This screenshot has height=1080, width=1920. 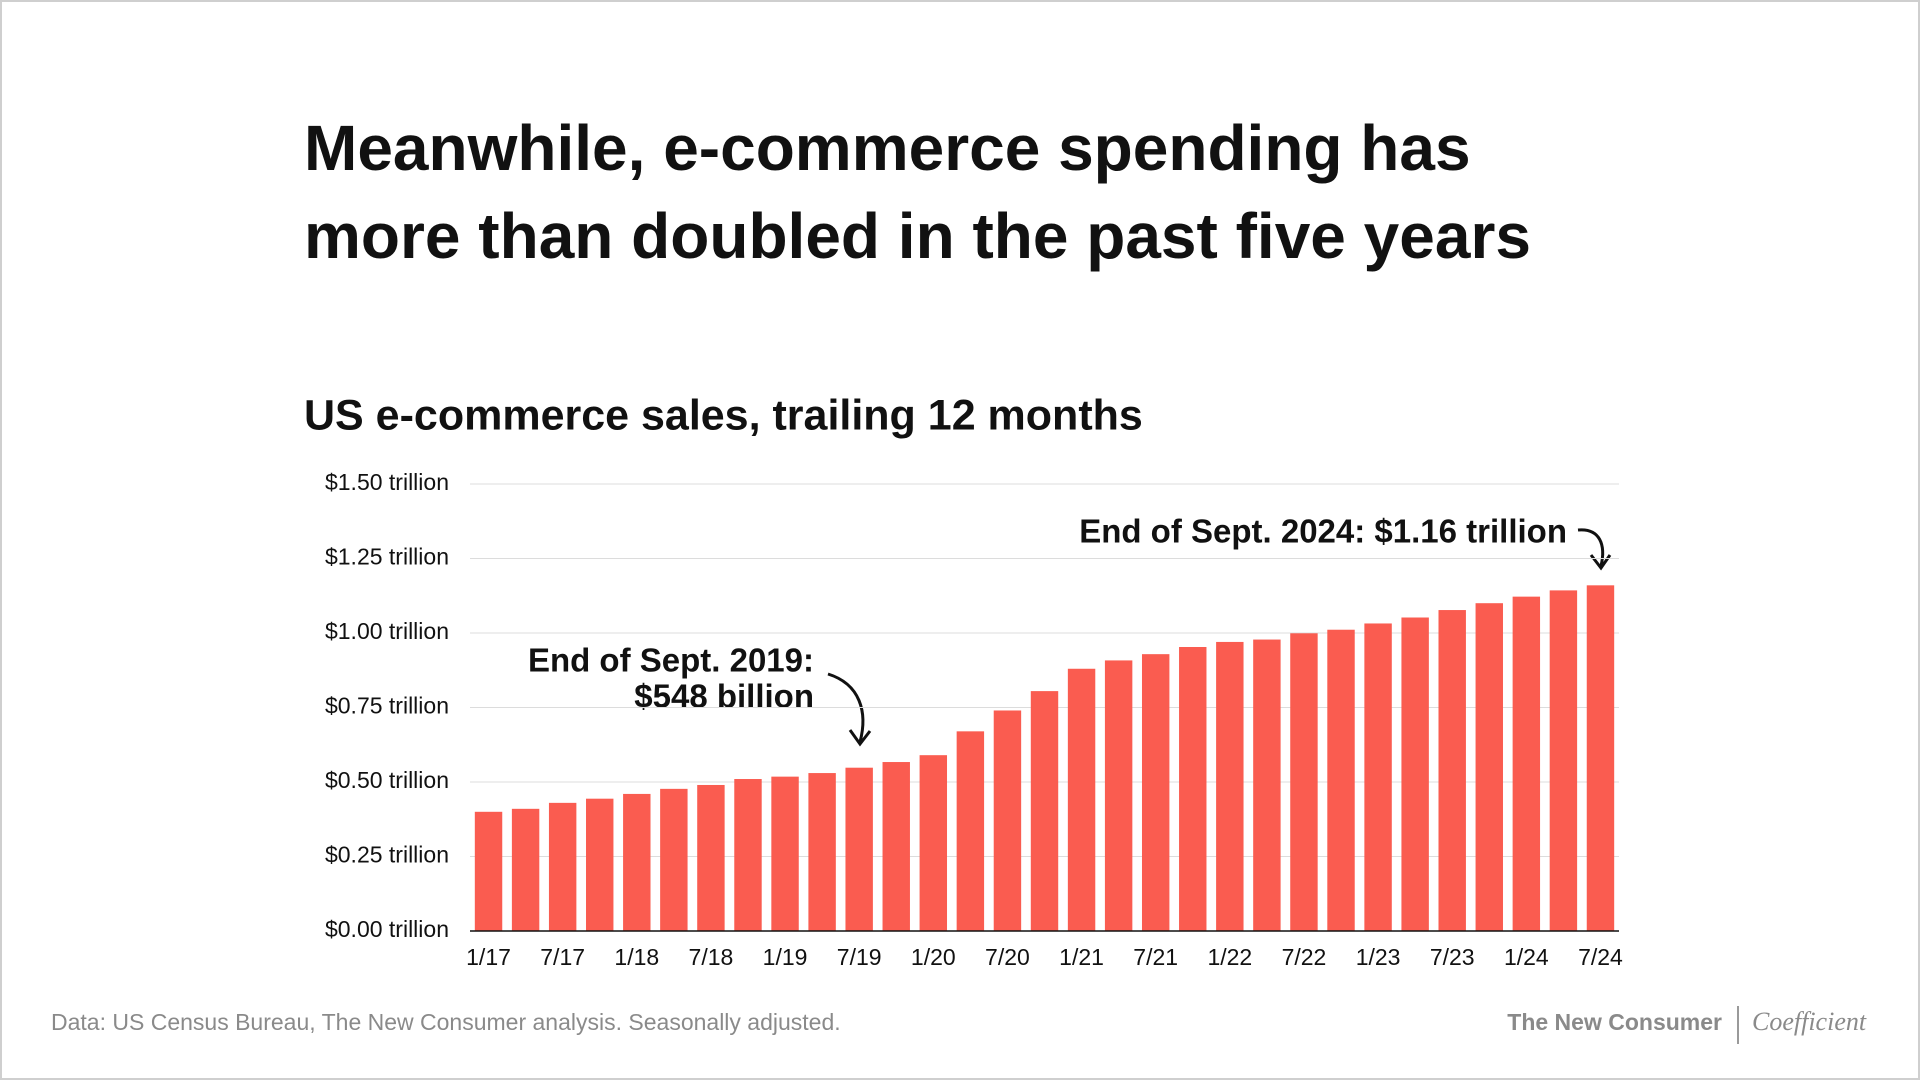 I want to click on x-tick-label: 1/20, so click(x=933, y=957).